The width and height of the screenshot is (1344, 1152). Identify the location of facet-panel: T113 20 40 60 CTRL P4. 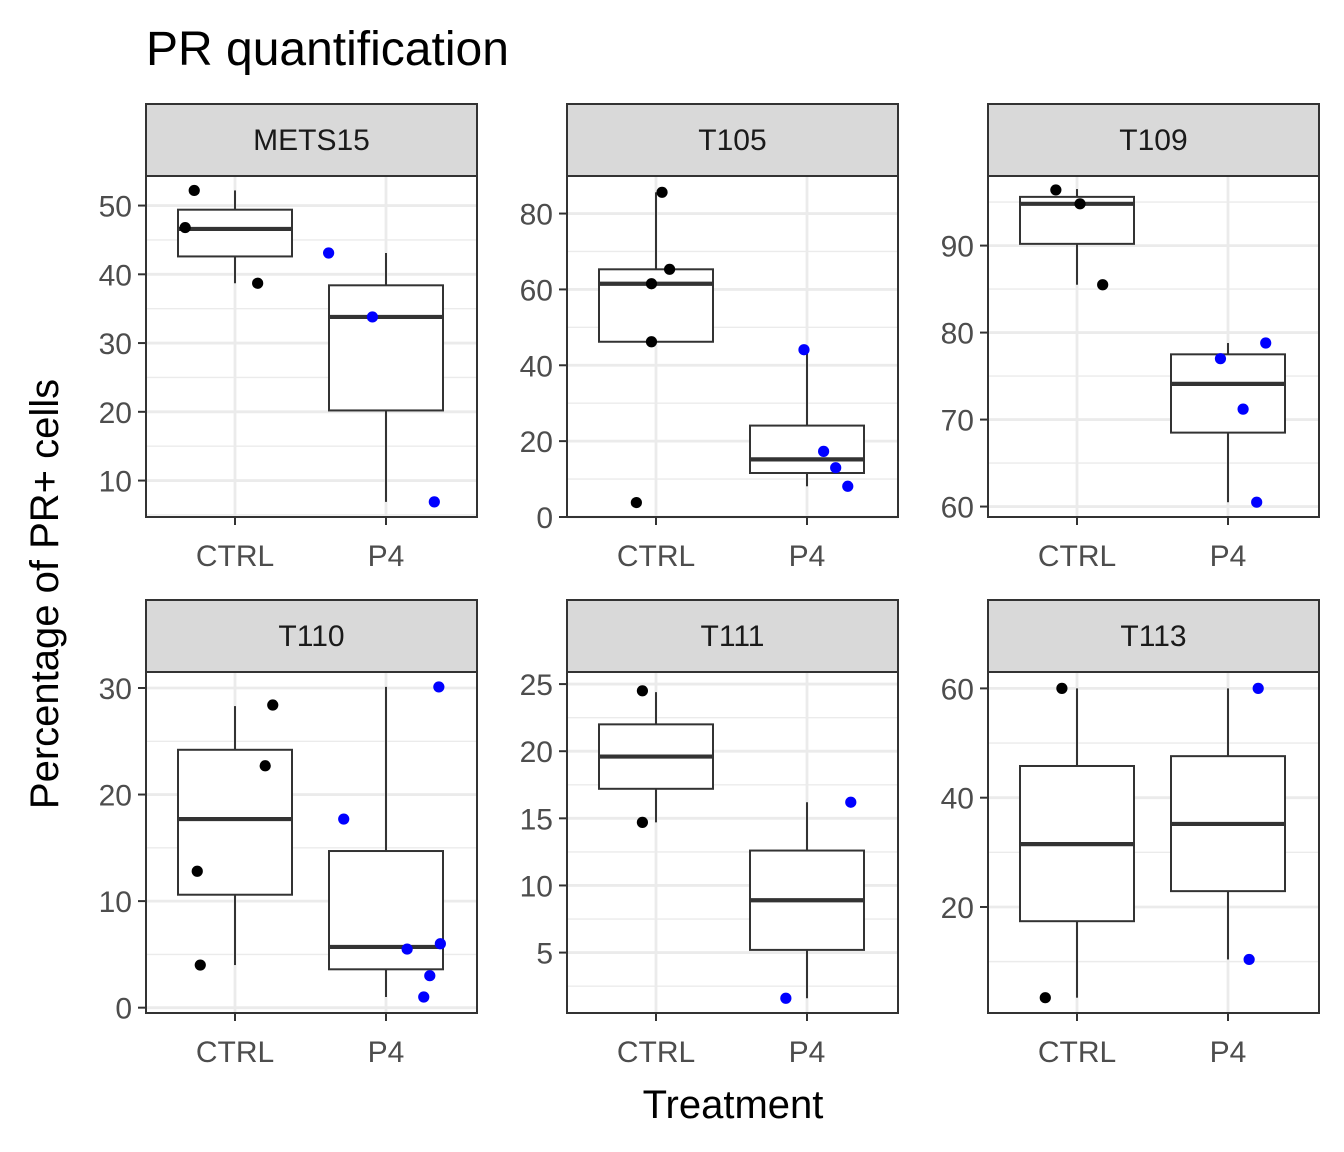
(1130, 834).